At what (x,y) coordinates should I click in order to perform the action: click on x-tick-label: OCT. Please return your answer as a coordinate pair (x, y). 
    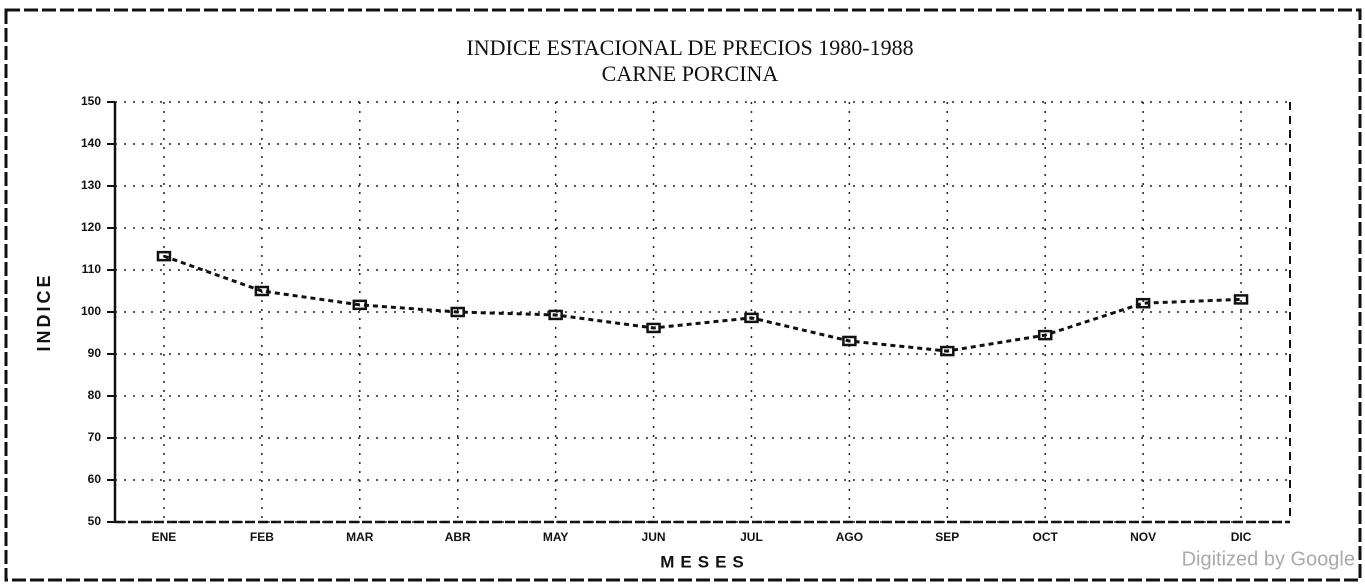
    Looking at the image, I should click on (1046, 537).